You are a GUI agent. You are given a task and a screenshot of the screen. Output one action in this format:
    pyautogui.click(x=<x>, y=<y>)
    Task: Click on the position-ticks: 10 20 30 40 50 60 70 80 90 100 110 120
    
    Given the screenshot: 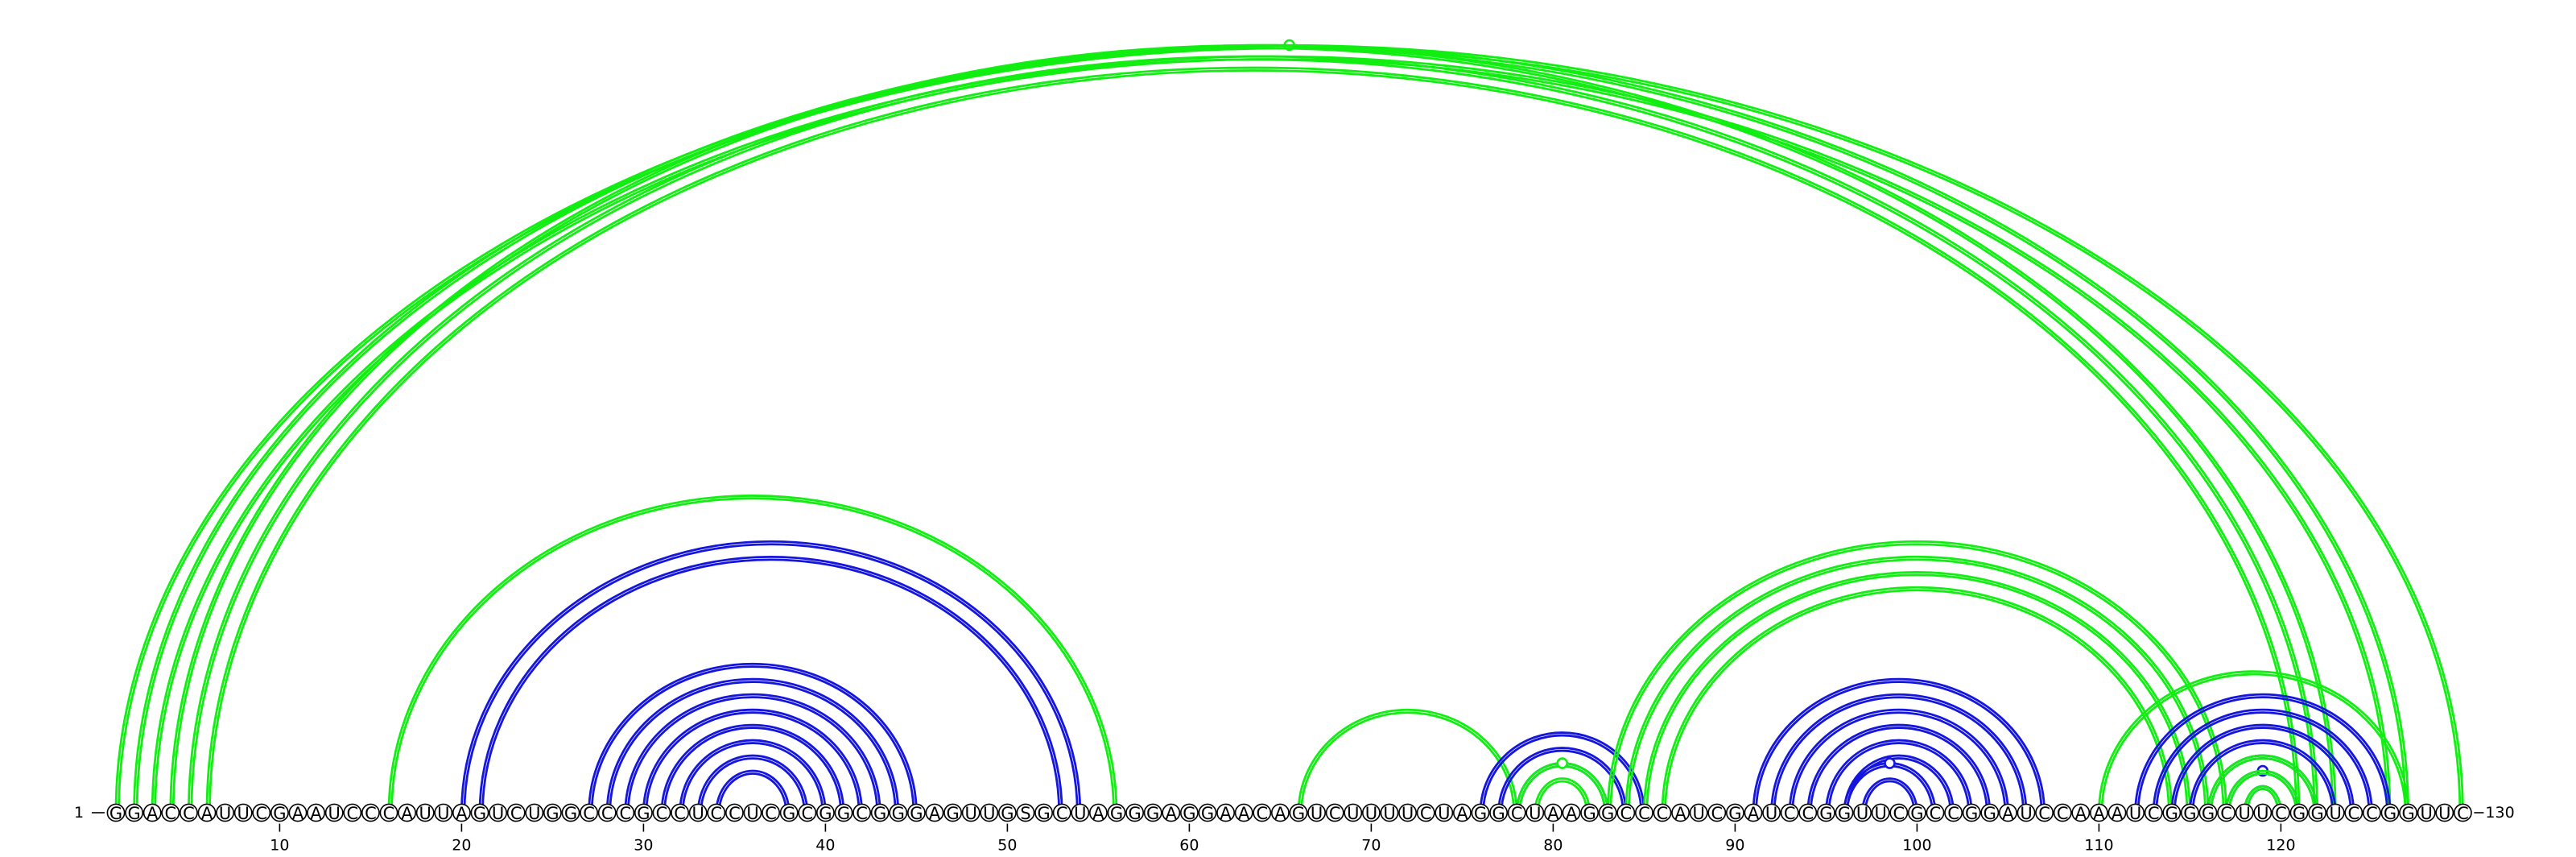 What is the action you would take?
    pyautogui.click(x=1283, y=839)
    